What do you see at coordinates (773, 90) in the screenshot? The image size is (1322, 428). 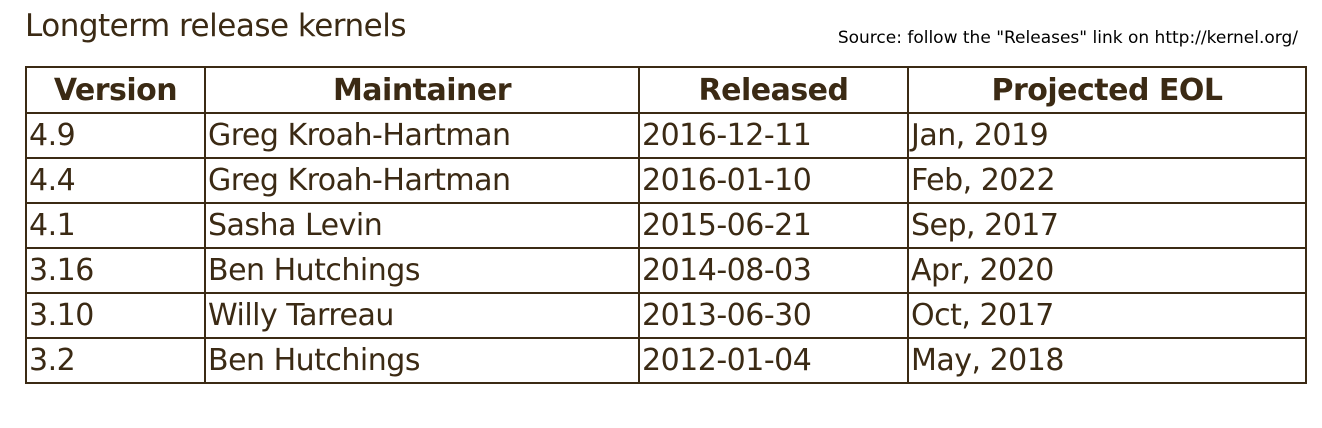 I see `column-header-released: Released` at bounding box center [773, 90].